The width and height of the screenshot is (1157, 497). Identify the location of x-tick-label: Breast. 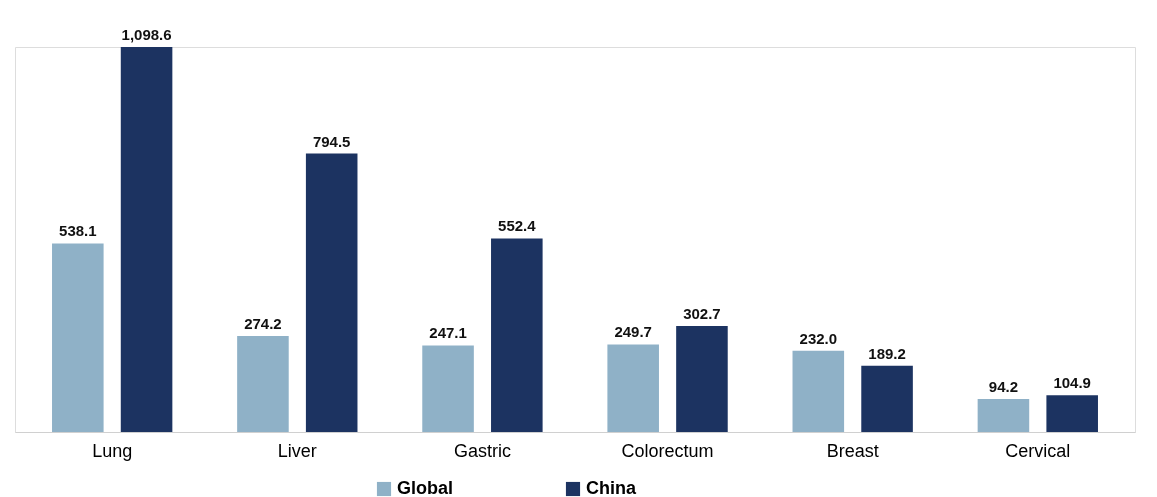
(852, 450).